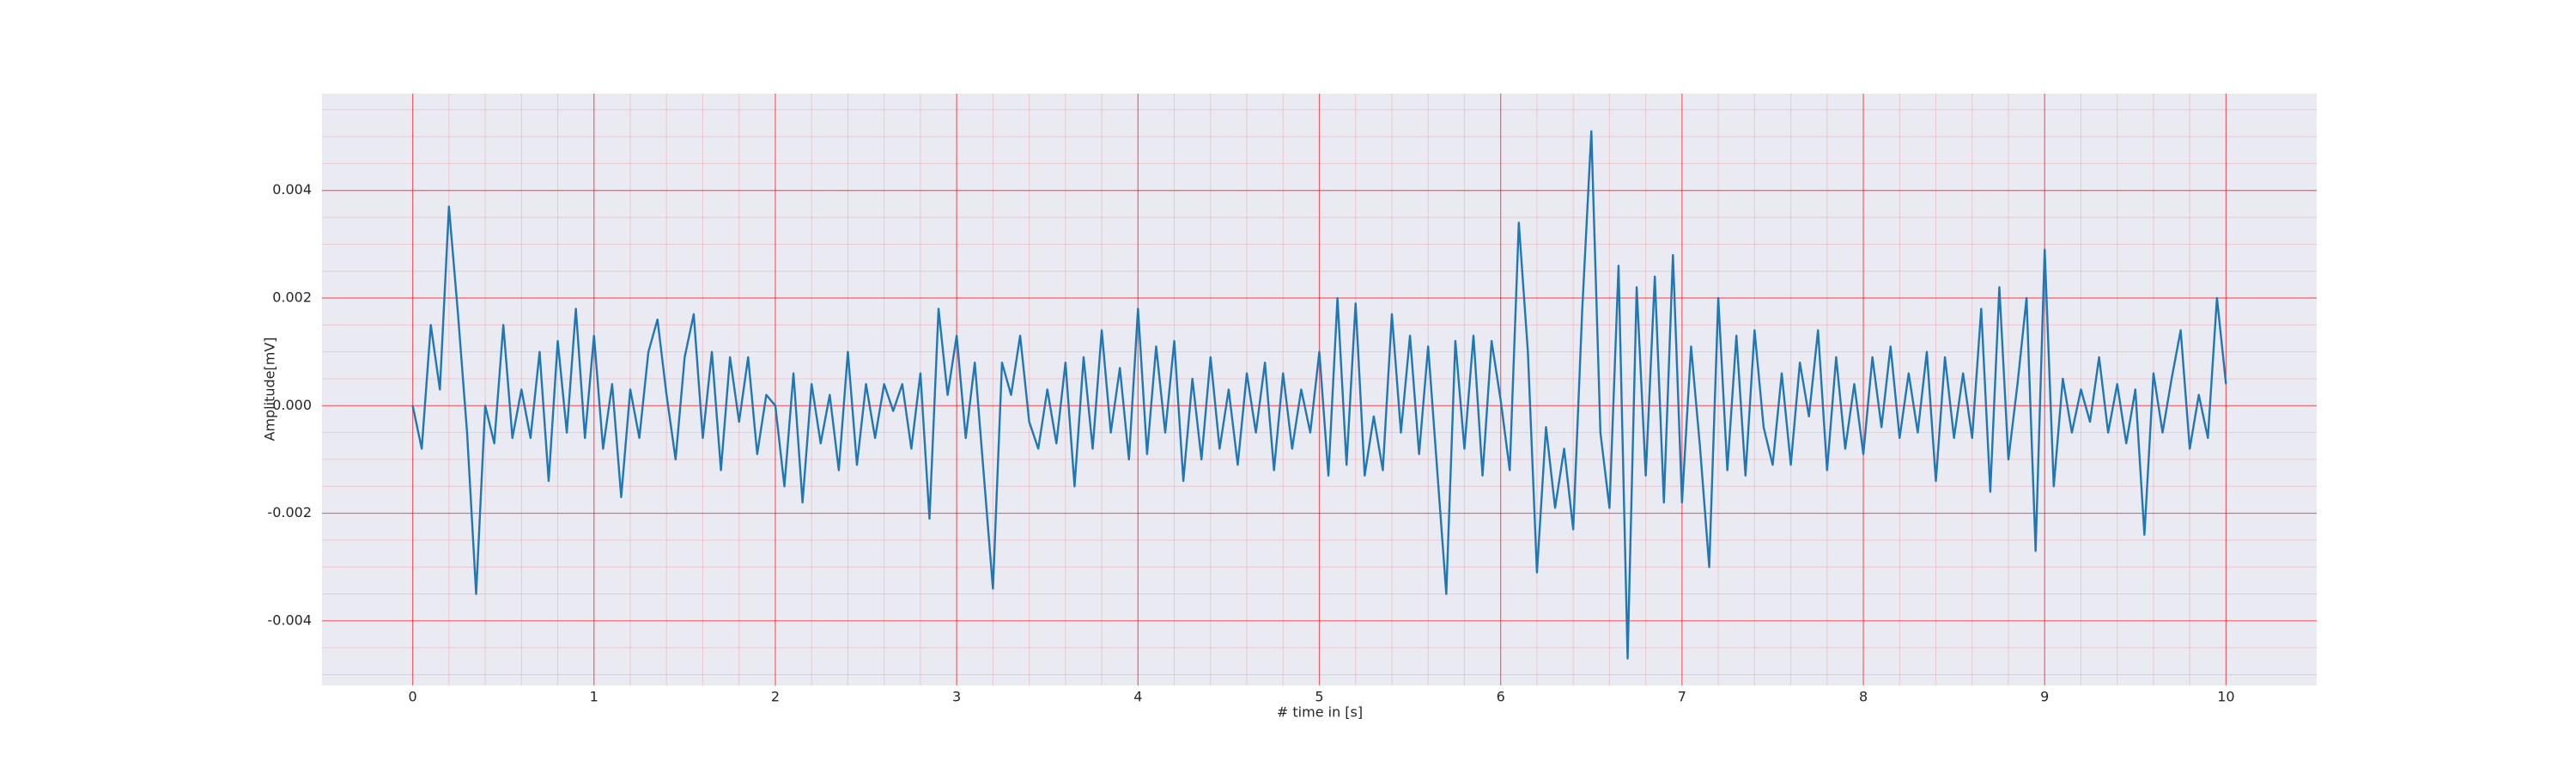  What do you see at coordinates (1682, 697) in the screenshot?
I see `x-tick-label: 7` at bounding box center [1682, 697].